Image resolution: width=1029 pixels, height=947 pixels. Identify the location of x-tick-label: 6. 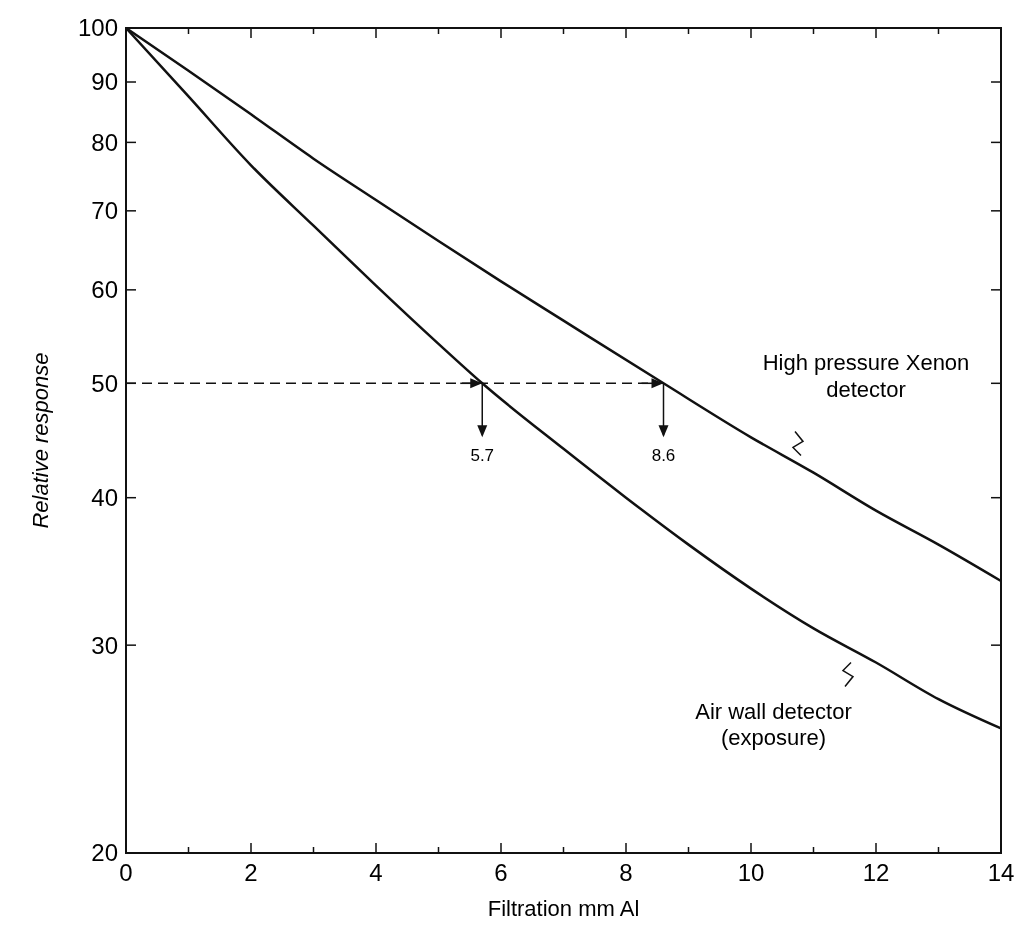
(501, 872).